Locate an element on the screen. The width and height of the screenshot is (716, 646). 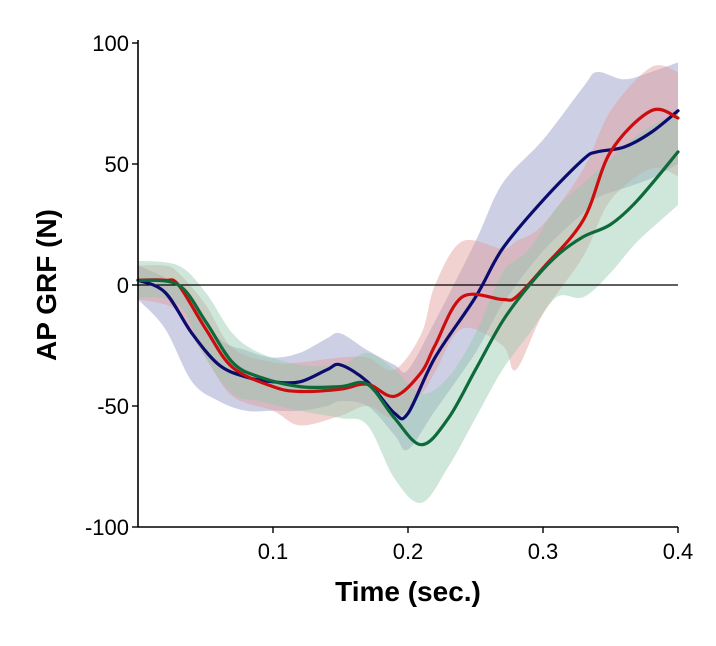
x-tick-label: 0.4 is located at coordinates (678, 551).